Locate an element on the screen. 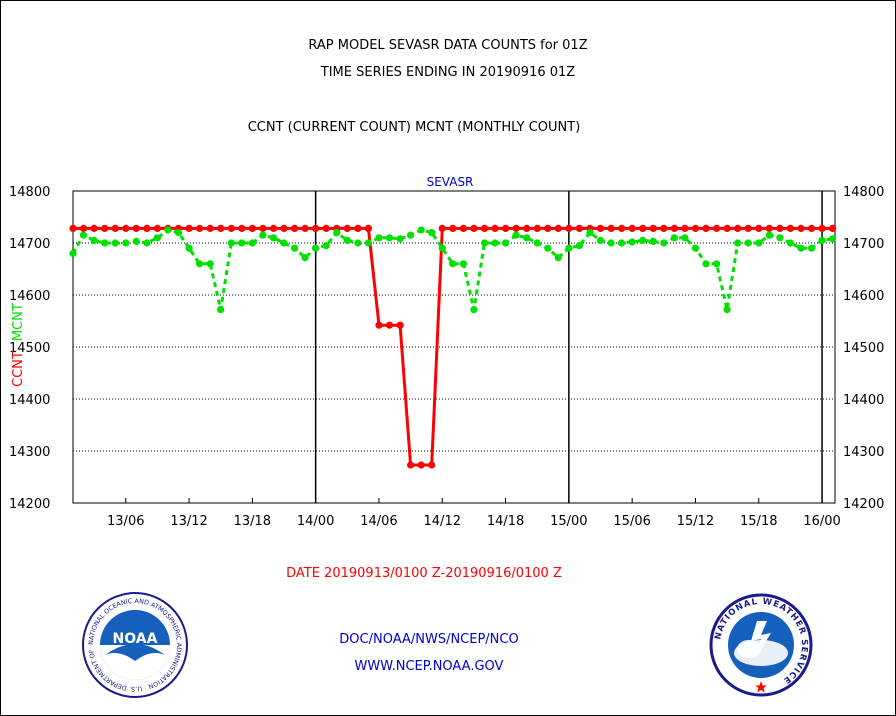 This screenshot has width=896, height=716. y-tick-label-right-14700: 14700 is located at coordinates (863, 244).